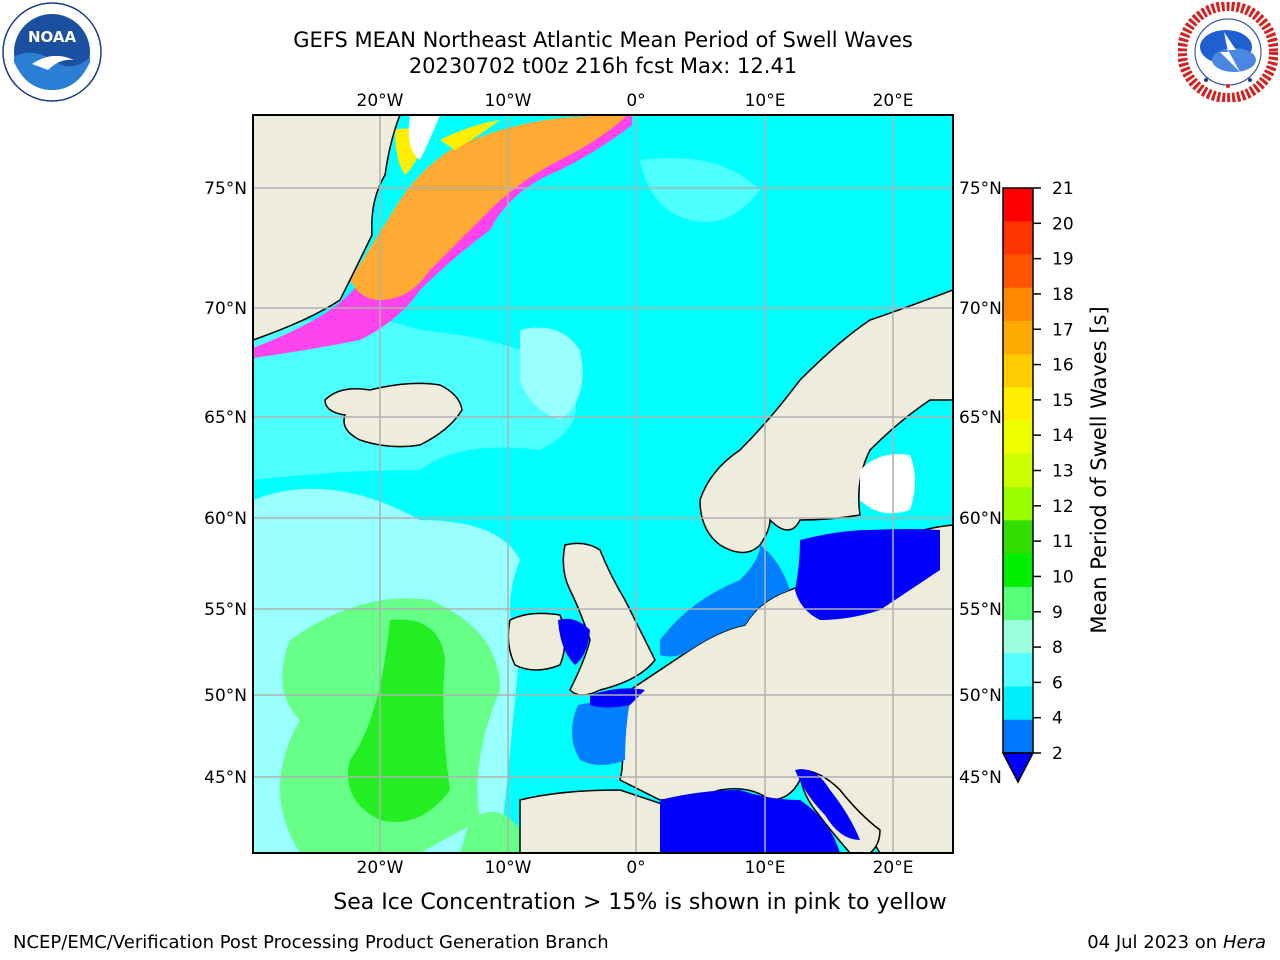  Describe the element at coordinates (1057, 683) in the screenshot. I see `colorbar-tick-label: 6` at that location.